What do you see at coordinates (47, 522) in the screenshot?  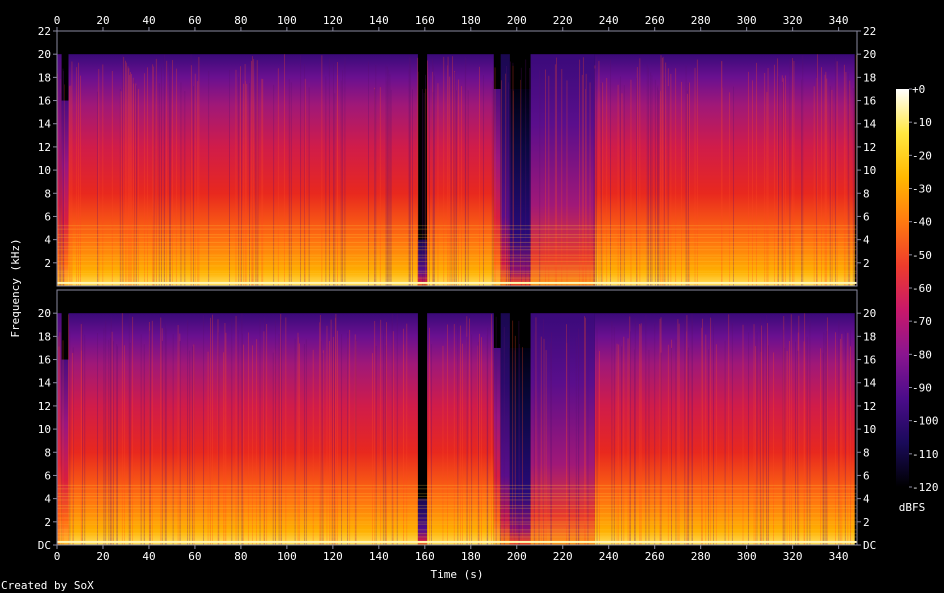 I see `y-tick-label: 2` at bounding box center [47, 522].